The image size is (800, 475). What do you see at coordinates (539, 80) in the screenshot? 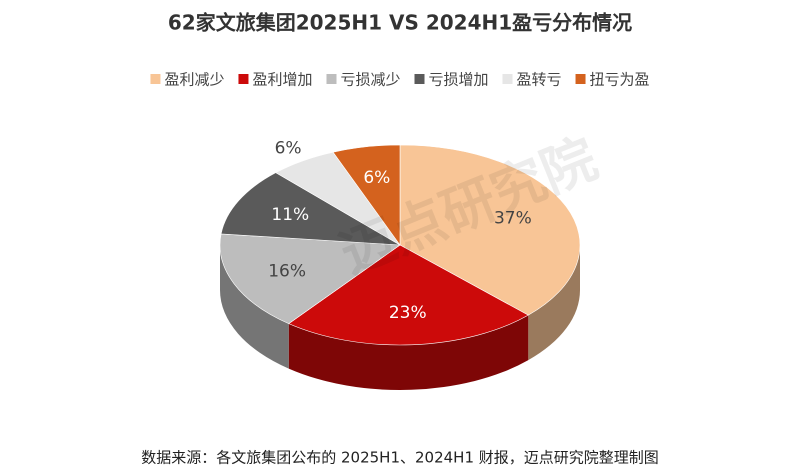
I see `legend-label: 盈转亏` at bounding box center [539, 80].